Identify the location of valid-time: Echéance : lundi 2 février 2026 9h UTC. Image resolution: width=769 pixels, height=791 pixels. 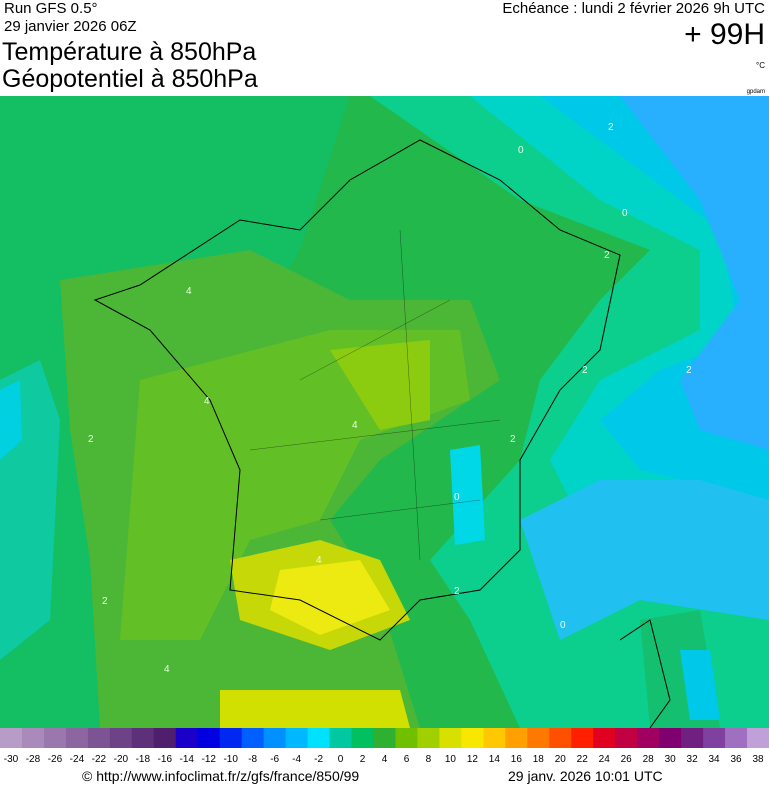
(633, 8).